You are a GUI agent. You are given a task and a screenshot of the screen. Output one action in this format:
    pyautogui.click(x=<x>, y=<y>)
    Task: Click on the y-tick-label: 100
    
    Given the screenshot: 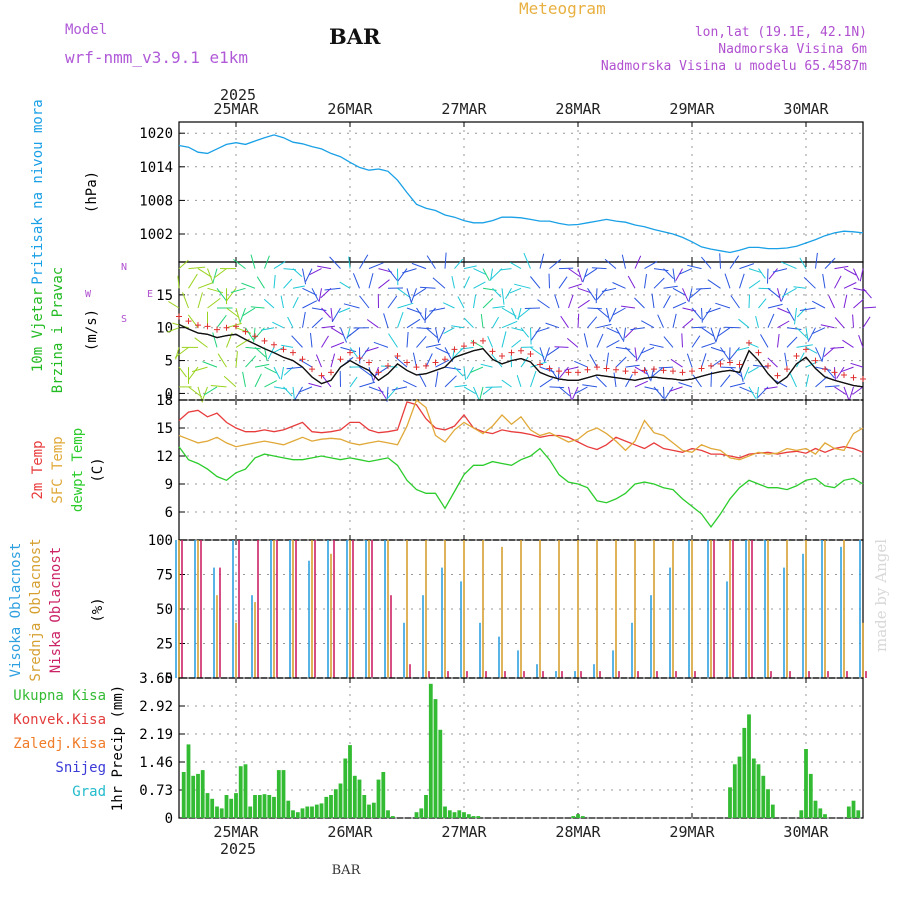 What is the action you would take?
    pyautogui.click(x=160, y=541)
    